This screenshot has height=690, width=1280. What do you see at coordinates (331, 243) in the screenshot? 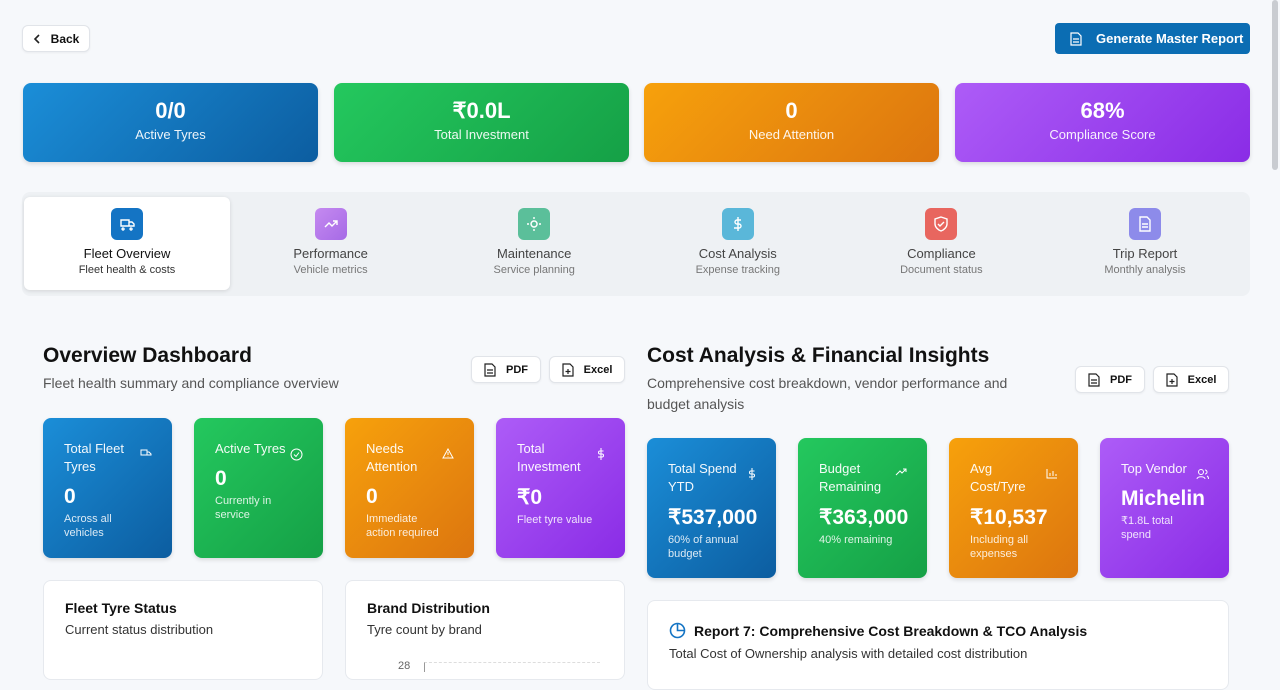
I see `tab: Performance Vehicle metrics` at bounding box center [331, 243].